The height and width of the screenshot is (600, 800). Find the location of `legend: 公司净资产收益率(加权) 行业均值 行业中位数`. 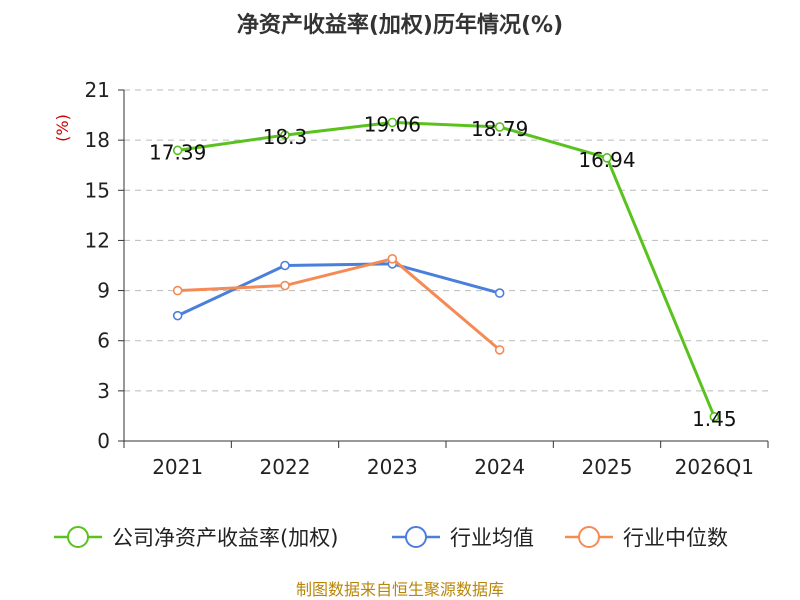

legend: 公司净资产收益率(加权) 行业均值 行业中位数 is located at coordinates (391, 538).